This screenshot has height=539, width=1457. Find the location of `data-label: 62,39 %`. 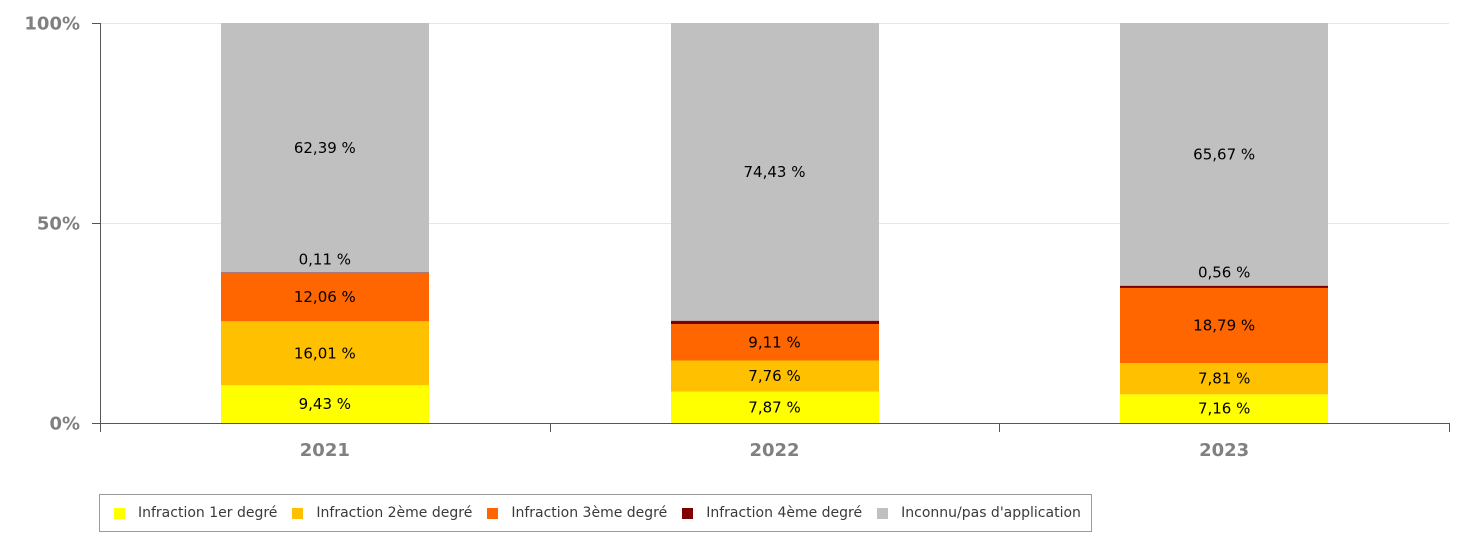

data-label: 62,39 % is located at coordinates (325, 148).